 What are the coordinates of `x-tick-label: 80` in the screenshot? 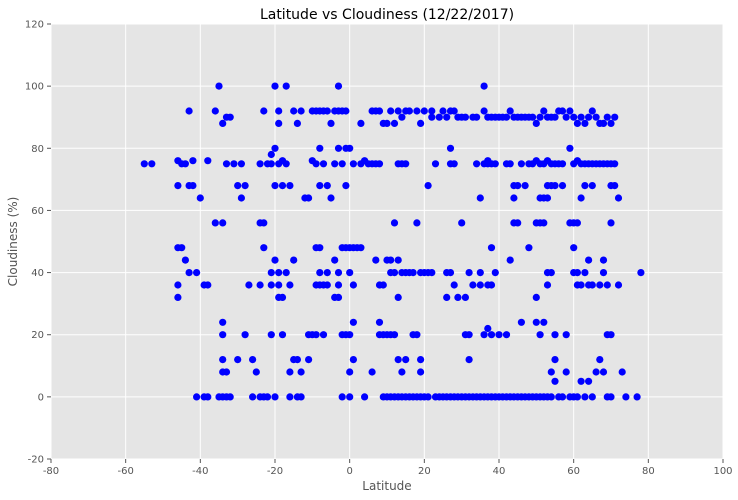 It's located at (648, 471).